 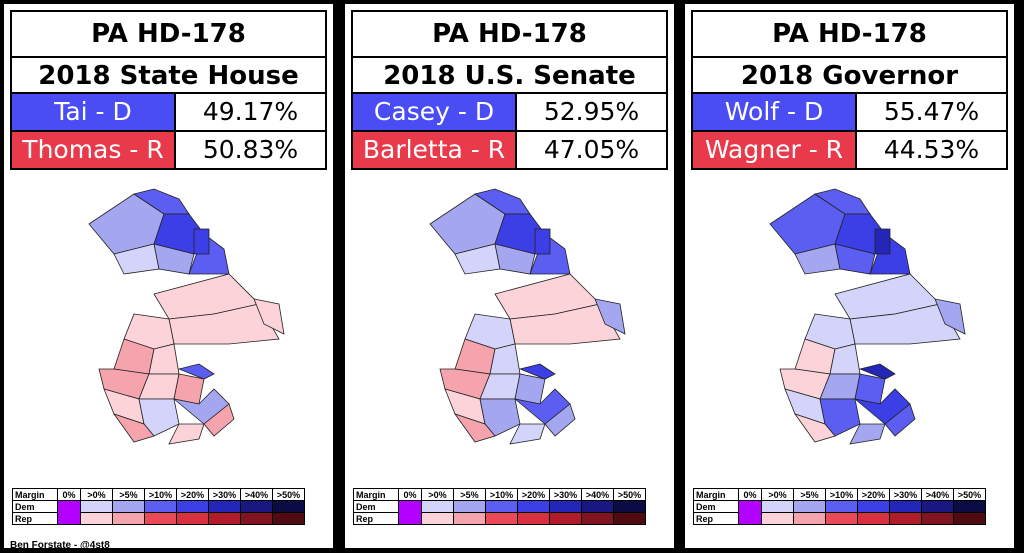 I want to click on rep-percent: 50.83%, so click(x=250, y=149).